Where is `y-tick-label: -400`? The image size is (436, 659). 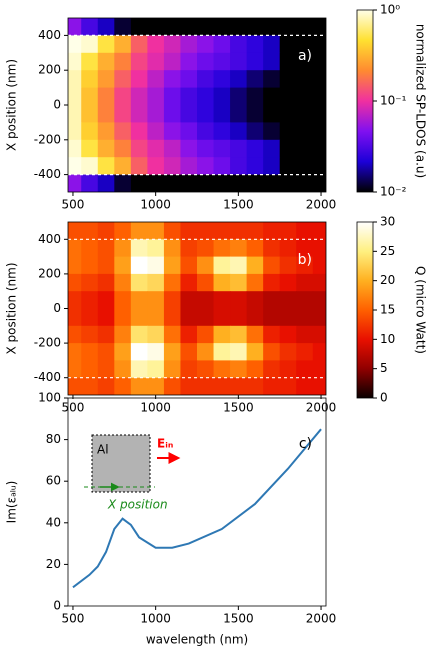
y-tick-label: -400 is located at coordinates (47, 377).